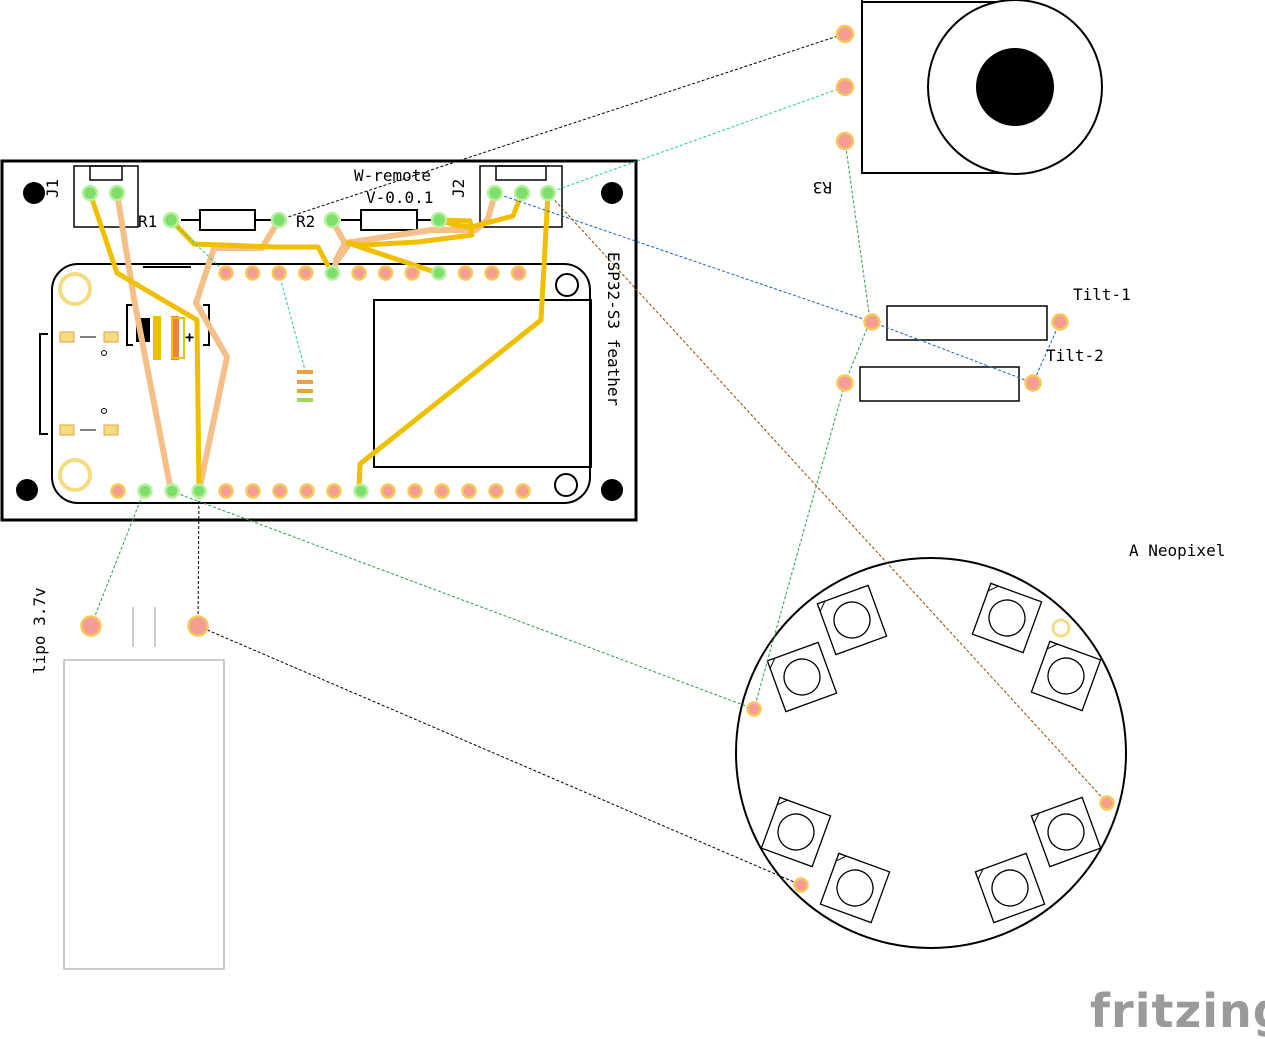  What do you see at coordinates (612, 193) in the screenshot?
I see `mounting-hole-tr` at bounding box center [612, 193].